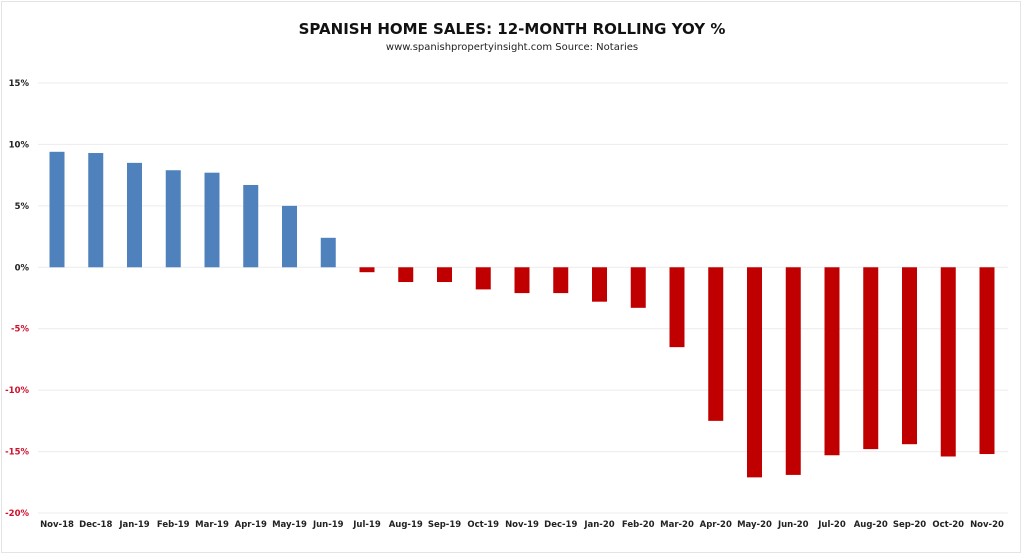  What do you see at coordinates (444, 525) in the screenshot?
I see `x-tick-label: Sep-19` at bounding box center [444, 525].